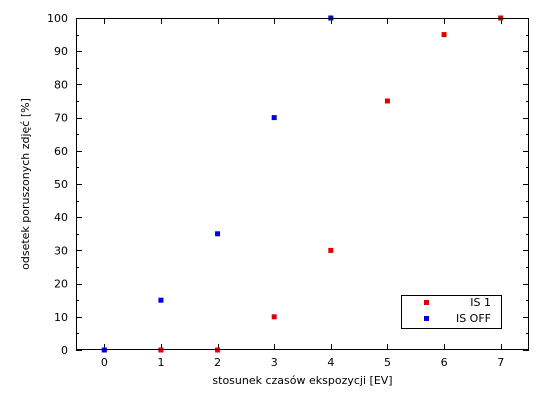 This screenshot has height=400, width=550. What do you see at coordinates (61, 184) in the screenshot?
I see `y-tick-label: 50` at bounding box center [61, 184].